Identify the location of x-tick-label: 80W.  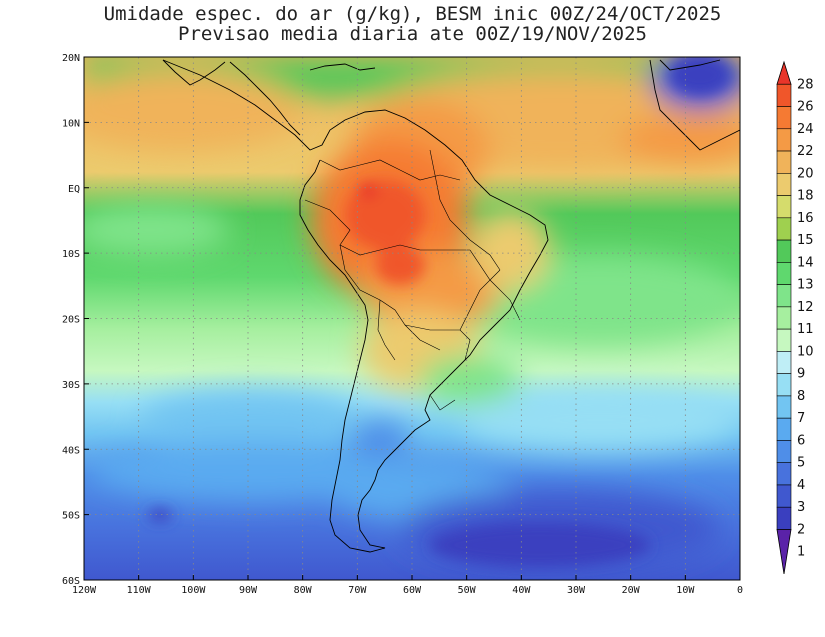
(303, 590).